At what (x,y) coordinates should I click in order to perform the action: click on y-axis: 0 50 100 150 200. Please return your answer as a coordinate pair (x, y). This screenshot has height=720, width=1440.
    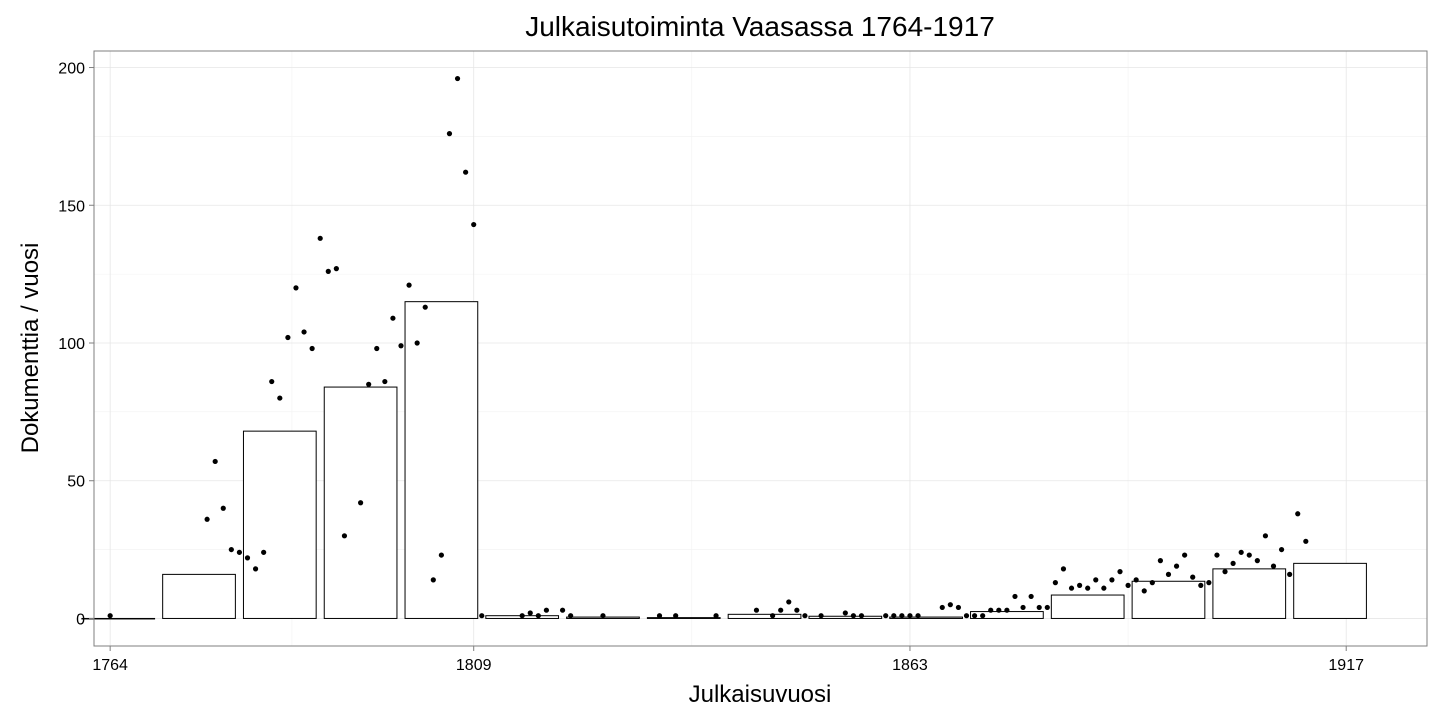
    Looking at the image, I should click on (76, 344).